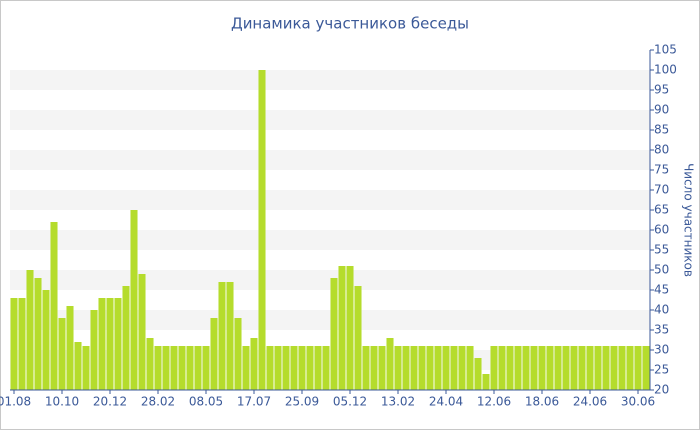 This screenshot has width=700, height=430. I want to click on y-tick-label: 95, so click(661, 90).